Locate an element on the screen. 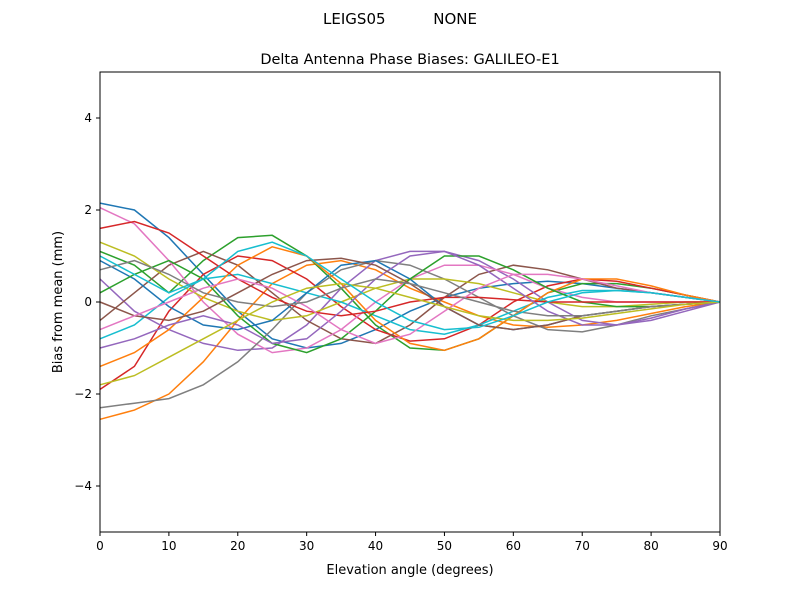 This screenshot has height=600, width=800. y-axis-label: Bias from mean (mm) is located at coordinates (58, 302).